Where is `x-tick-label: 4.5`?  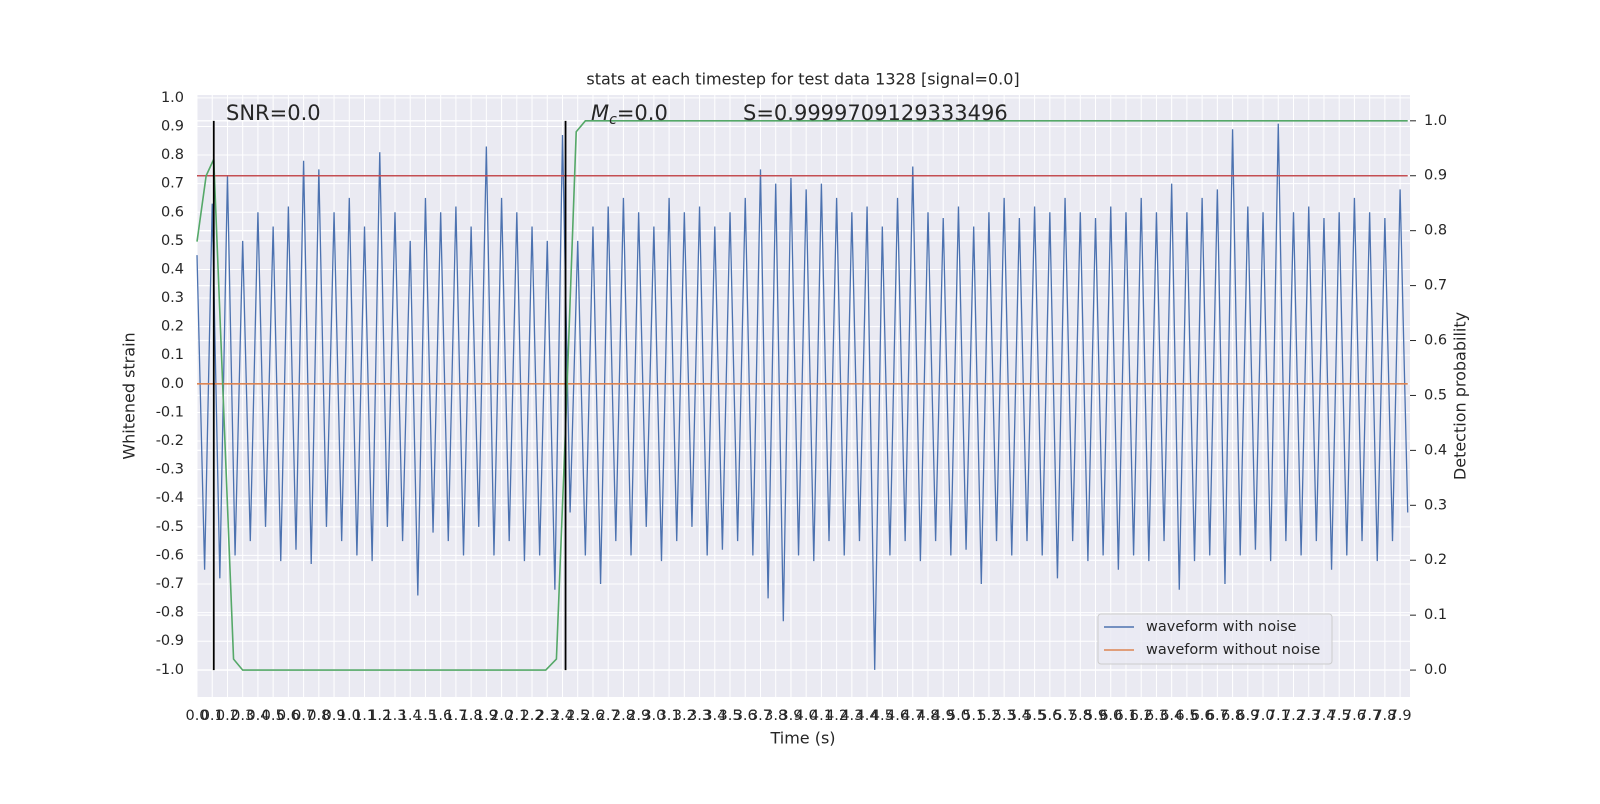
x-tick-label: 4.5 is located at coordinates (882, 716).